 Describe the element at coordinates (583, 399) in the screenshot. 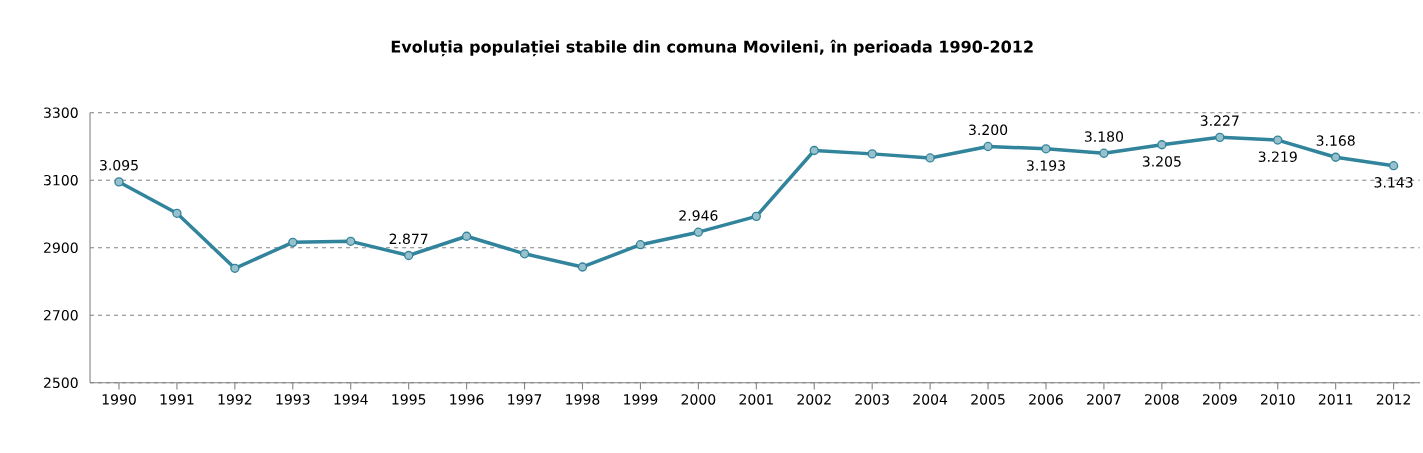

I see `x-tick-label: 1998` at that location.